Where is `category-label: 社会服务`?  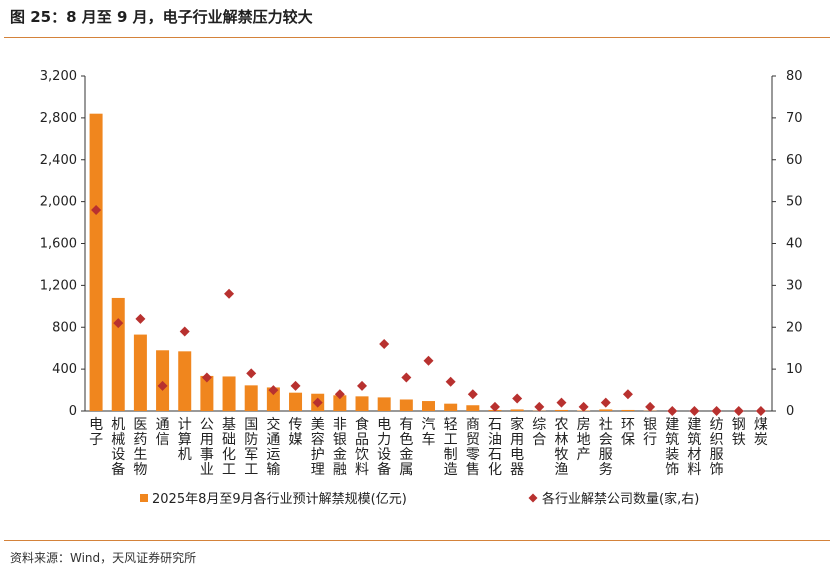 category-label: 社会服务 is located at coordinates (606, 447).